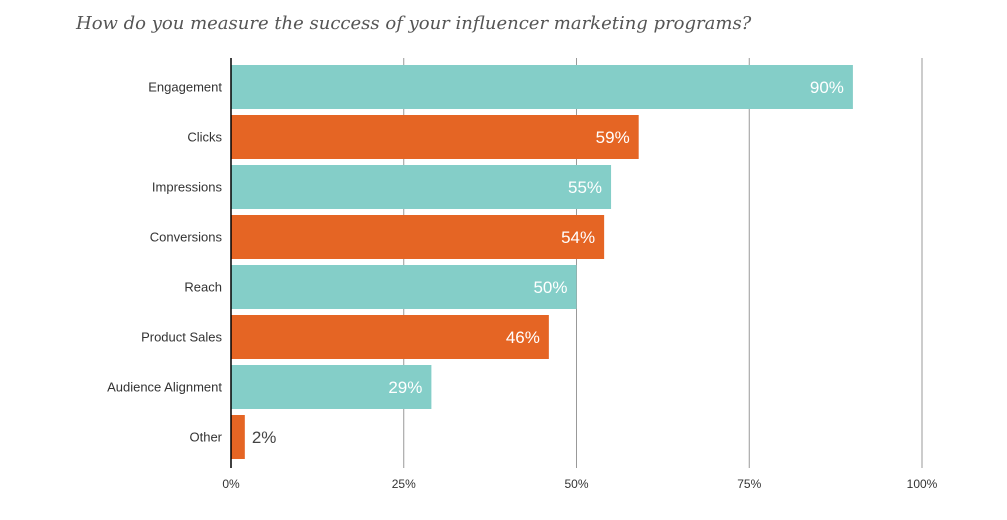  Describe the element at coordinates (164, 387) in the screenshot. I see `category-label: Audience Alignment` at that location.